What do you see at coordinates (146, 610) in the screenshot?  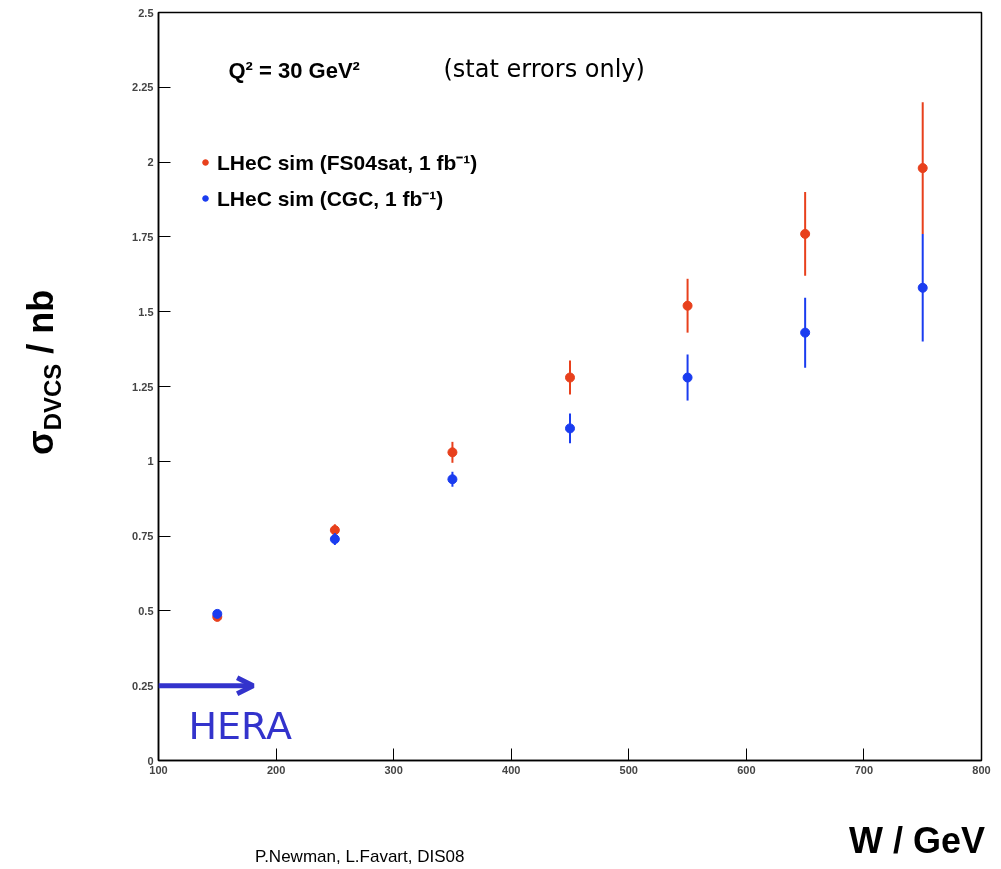 I see `y-tick-label: 0.5` at bounding box center [146, 610].